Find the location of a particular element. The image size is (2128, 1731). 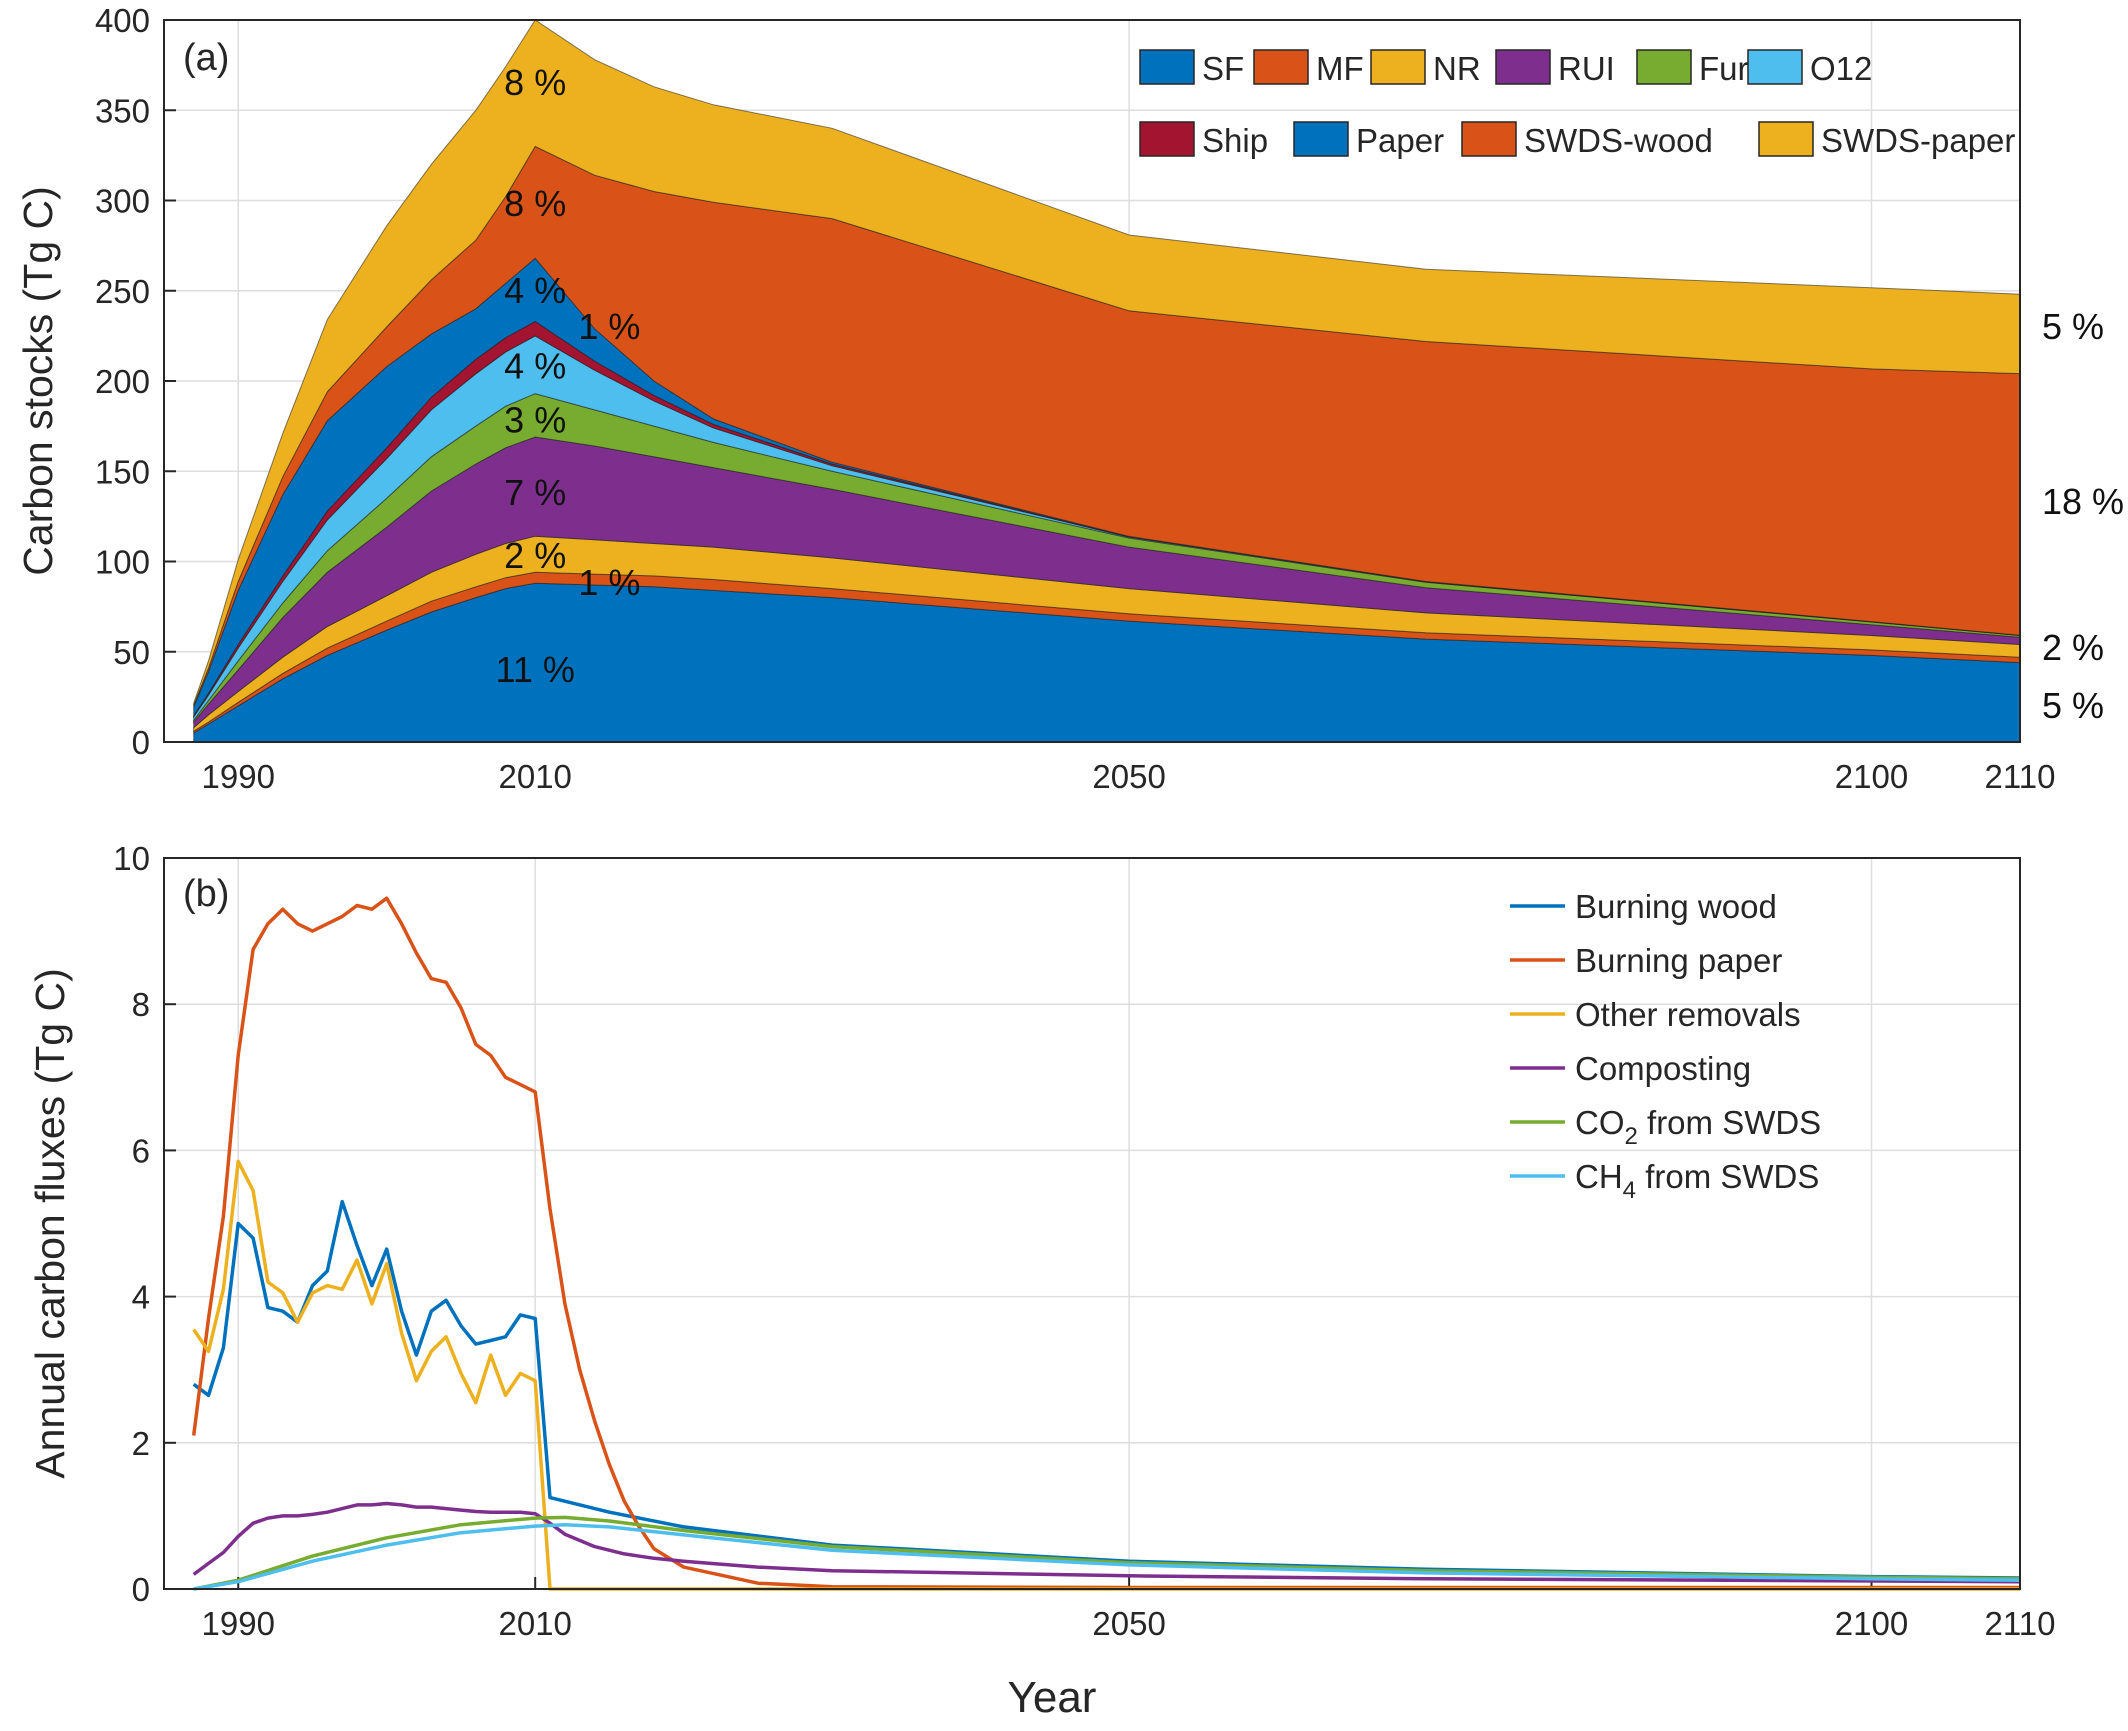

panel-b-y-tick-label: 2 is located at coordinates (141, 1443).